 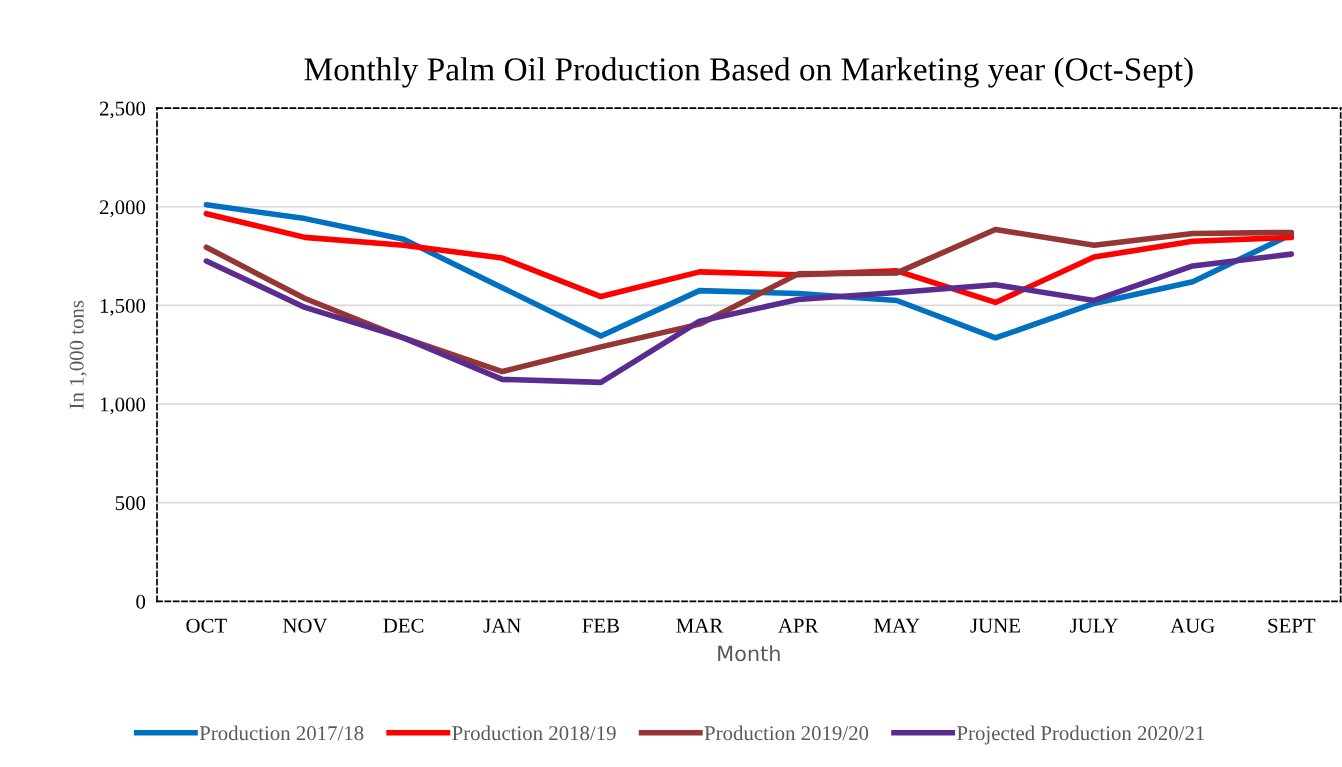 I want to click on x-tick-label: JULY, so click(x=1094, y=625).